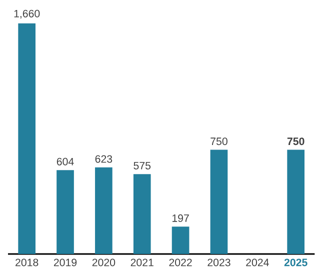 This screenshot has height=274, width=326. I want to click on x-tick-label: 2021, so click(142, 262).